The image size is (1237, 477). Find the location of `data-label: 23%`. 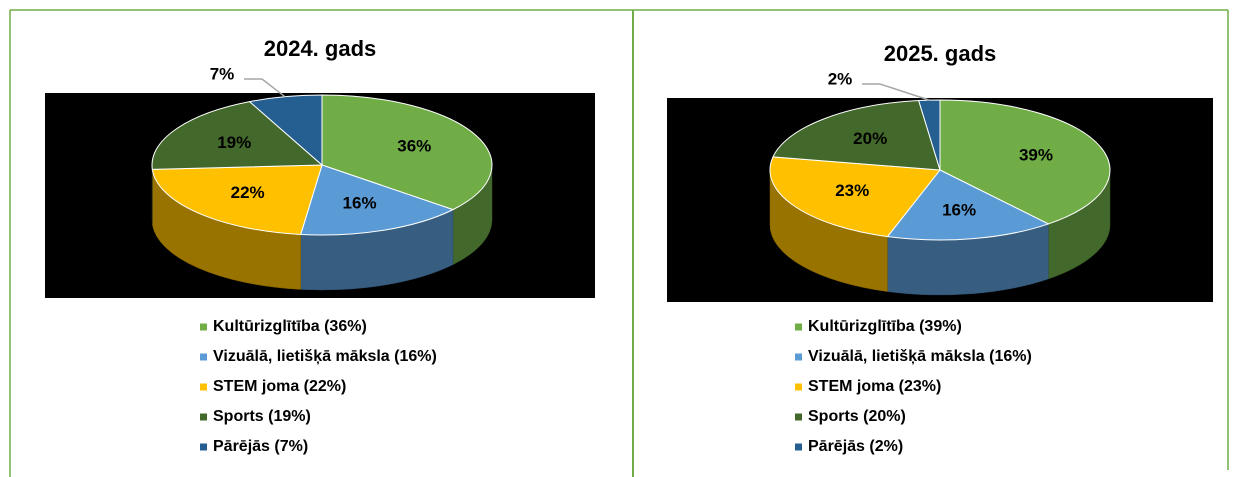

data-label: 23% is located at coordinates (852, 190).